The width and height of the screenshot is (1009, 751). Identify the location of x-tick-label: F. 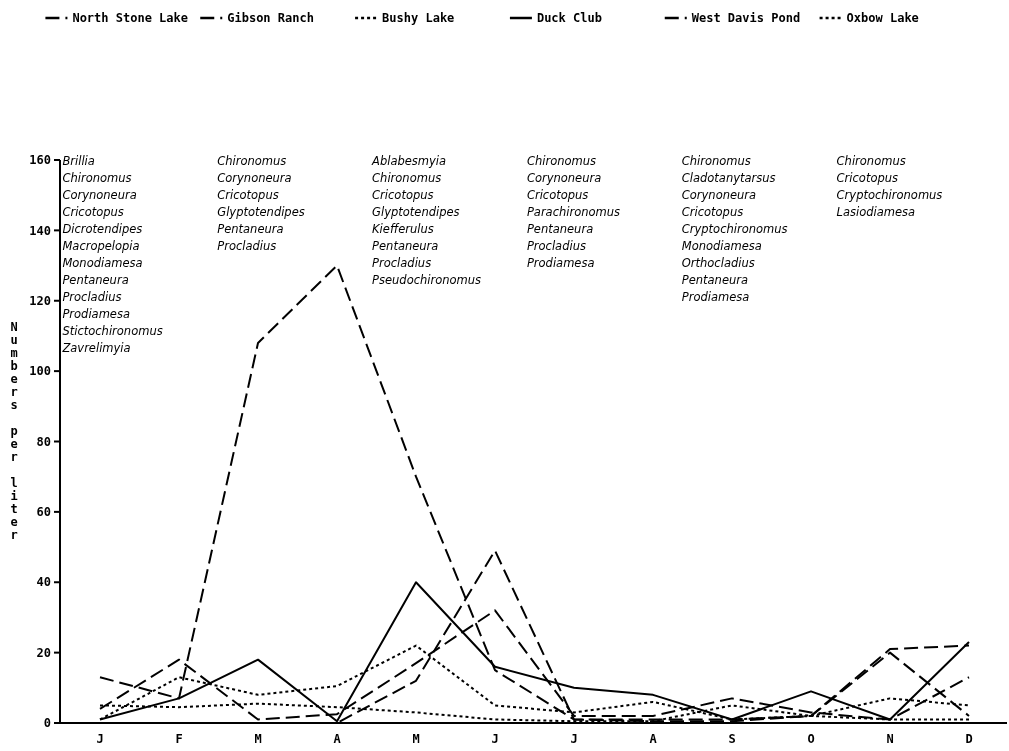
(179, 739).